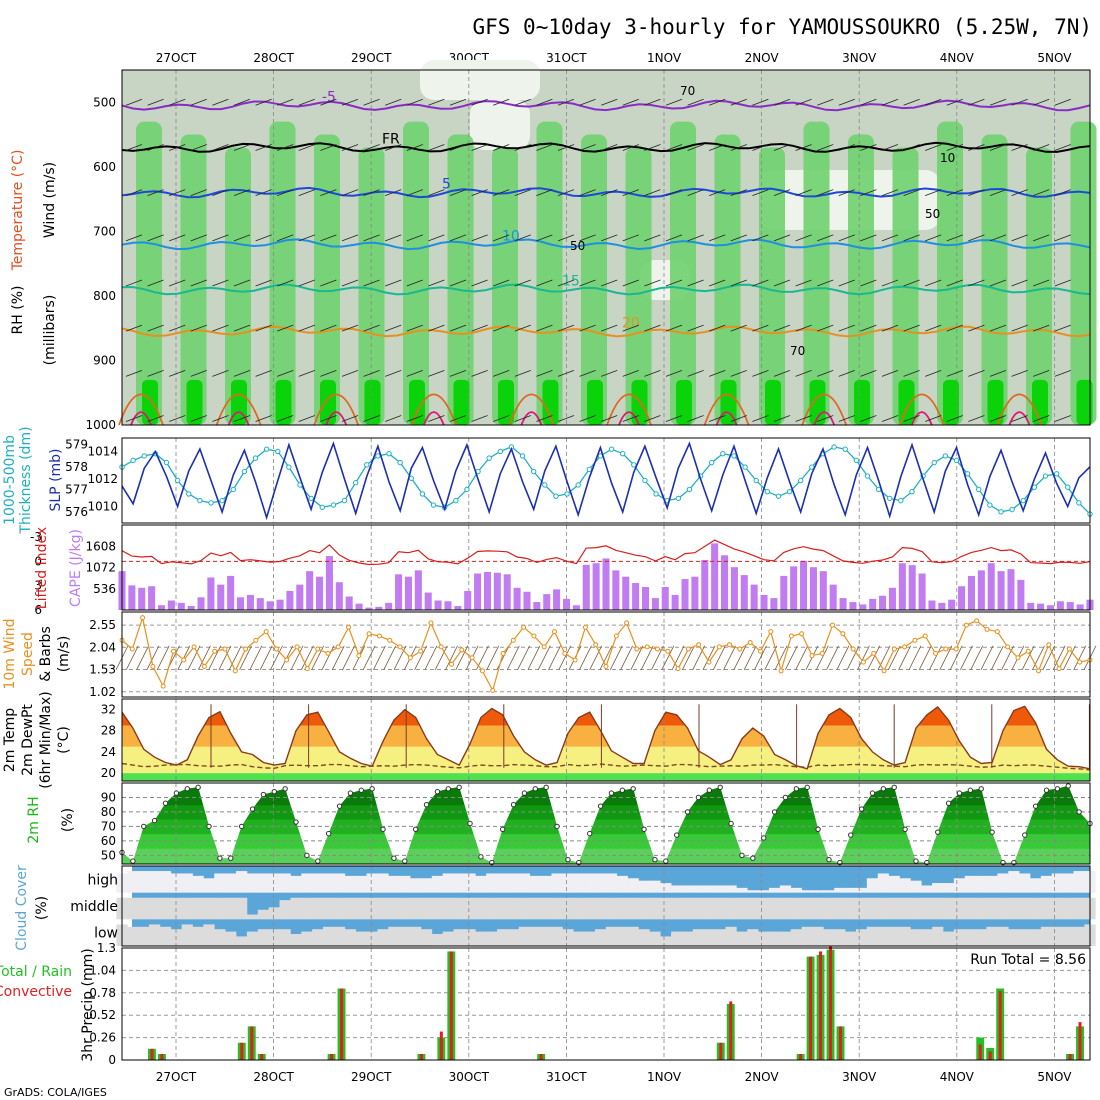 This screenshot has width=1100, height=1100. I want to click on thickness-tick-label: 578, so click(76, 467).